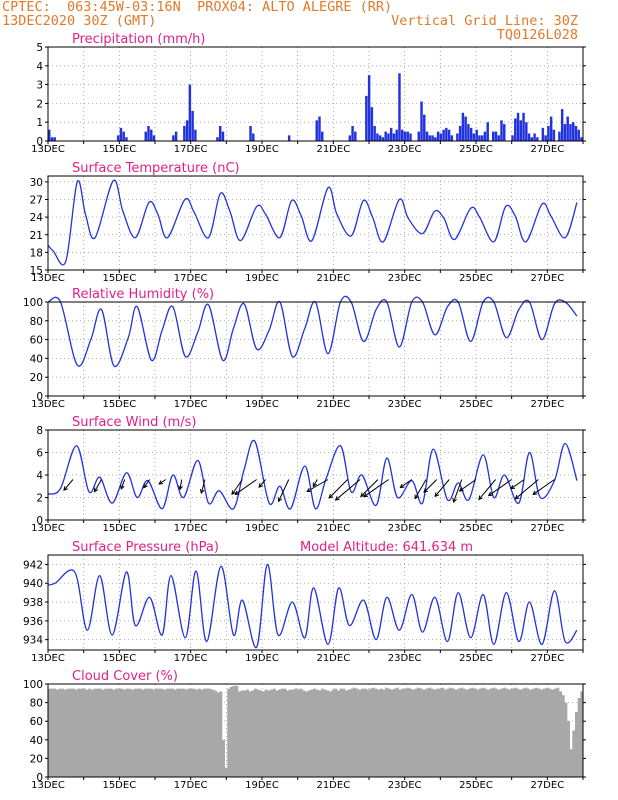 The image size is (618, 800). Describe the element at coordinates (36, 341) in the screenshot. I see `y-tick-label: 60` at that location.